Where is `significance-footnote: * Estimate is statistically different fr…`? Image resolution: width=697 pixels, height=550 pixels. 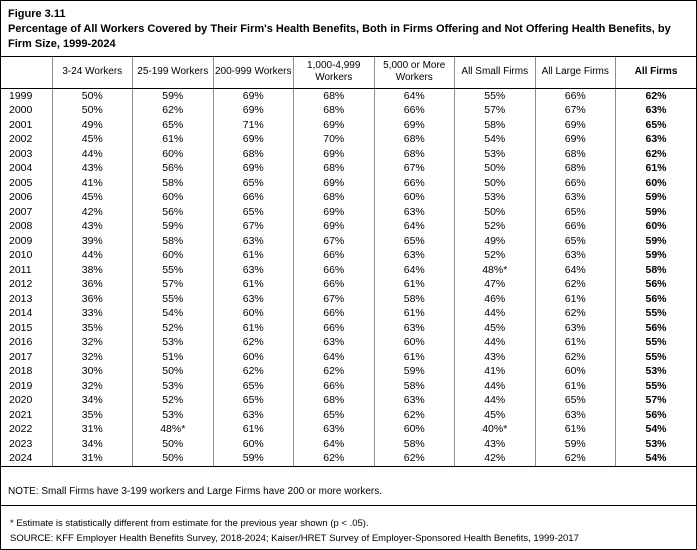
significance-footnote: * Estimate is statistically different fr… is located at coordinates (189, 523).